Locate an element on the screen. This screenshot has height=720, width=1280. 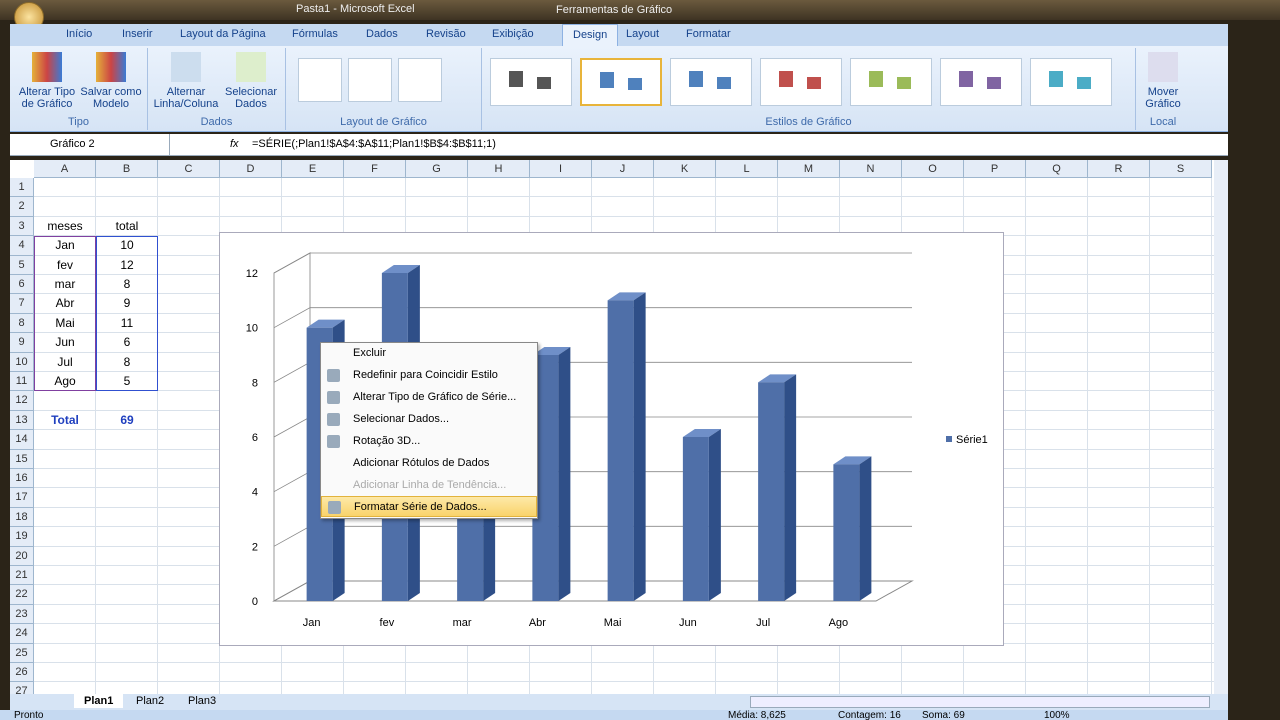
bar-top-fev is located at coordinates (400, 269).